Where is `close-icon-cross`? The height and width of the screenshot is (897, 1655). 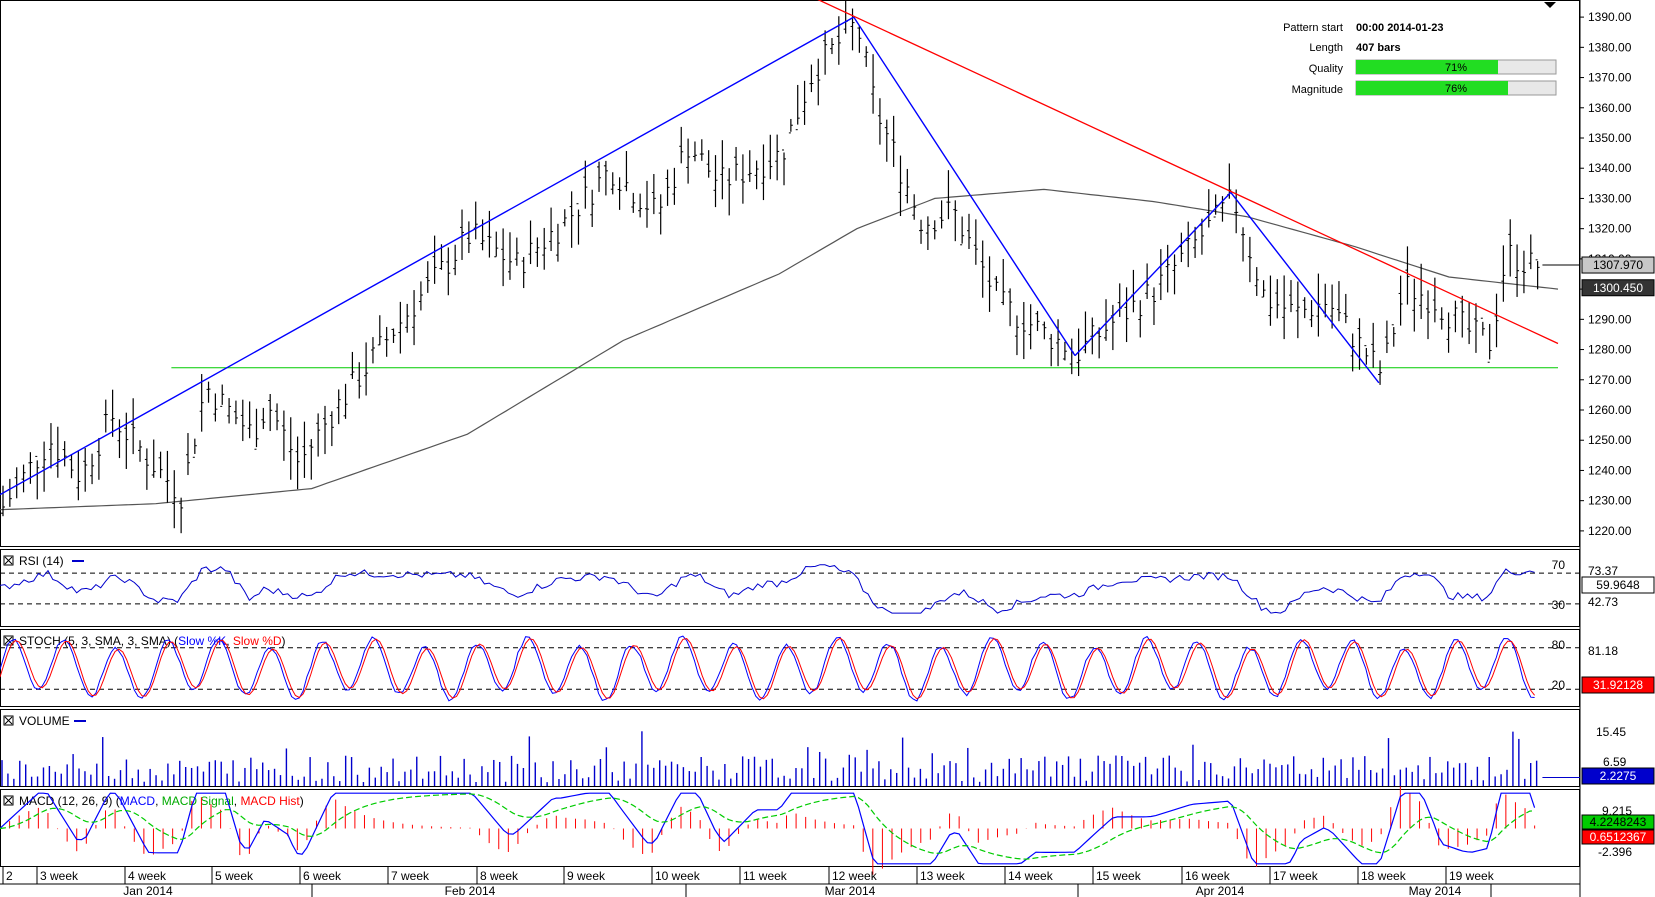
close-icon-cross is located at coordinates (8, 720).